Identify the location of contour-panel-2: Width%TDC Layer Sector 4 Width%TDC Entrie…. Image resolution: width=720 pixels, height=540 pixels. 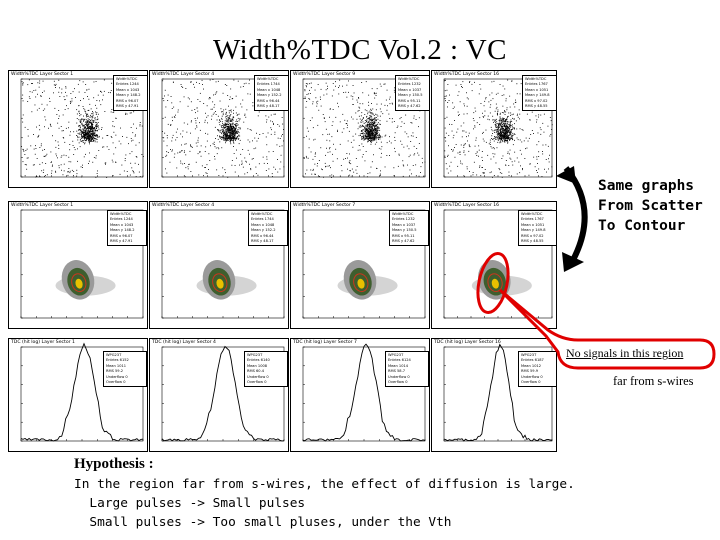
(219, 265).